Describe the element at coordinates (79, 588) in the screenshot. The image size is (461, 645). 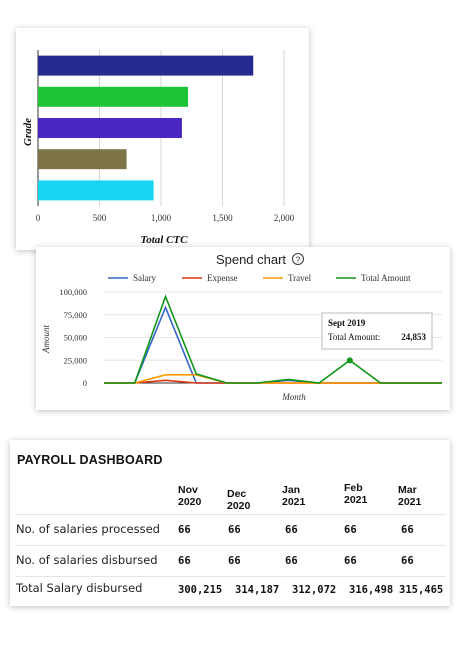
I see `row-label-total-salary: Total Salary disbursed` at that location.